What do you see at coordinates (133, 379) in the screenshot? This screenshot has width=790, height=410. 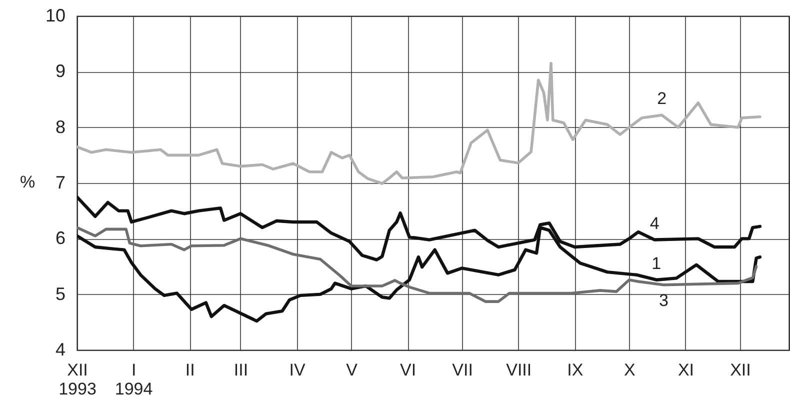 I see `x-tick-label: I 1994` at bounding box center [133, 379].